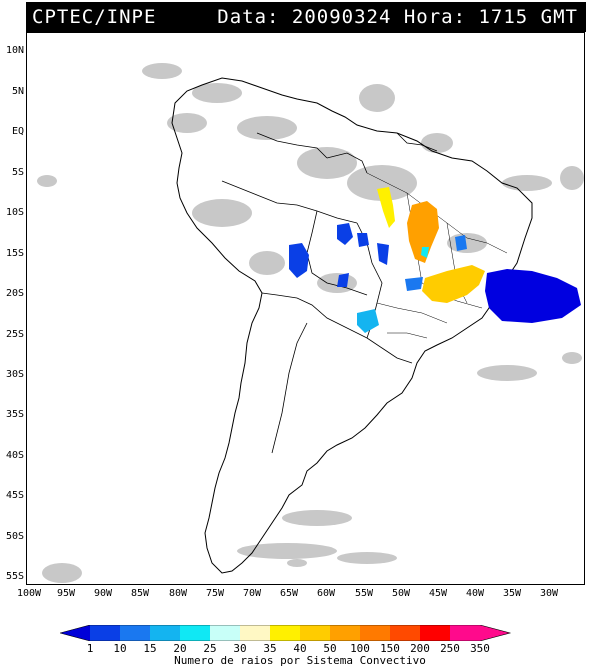 This screenshot has width=600, height=670. I want to click on lon-label: 55W, so click(364, 593).